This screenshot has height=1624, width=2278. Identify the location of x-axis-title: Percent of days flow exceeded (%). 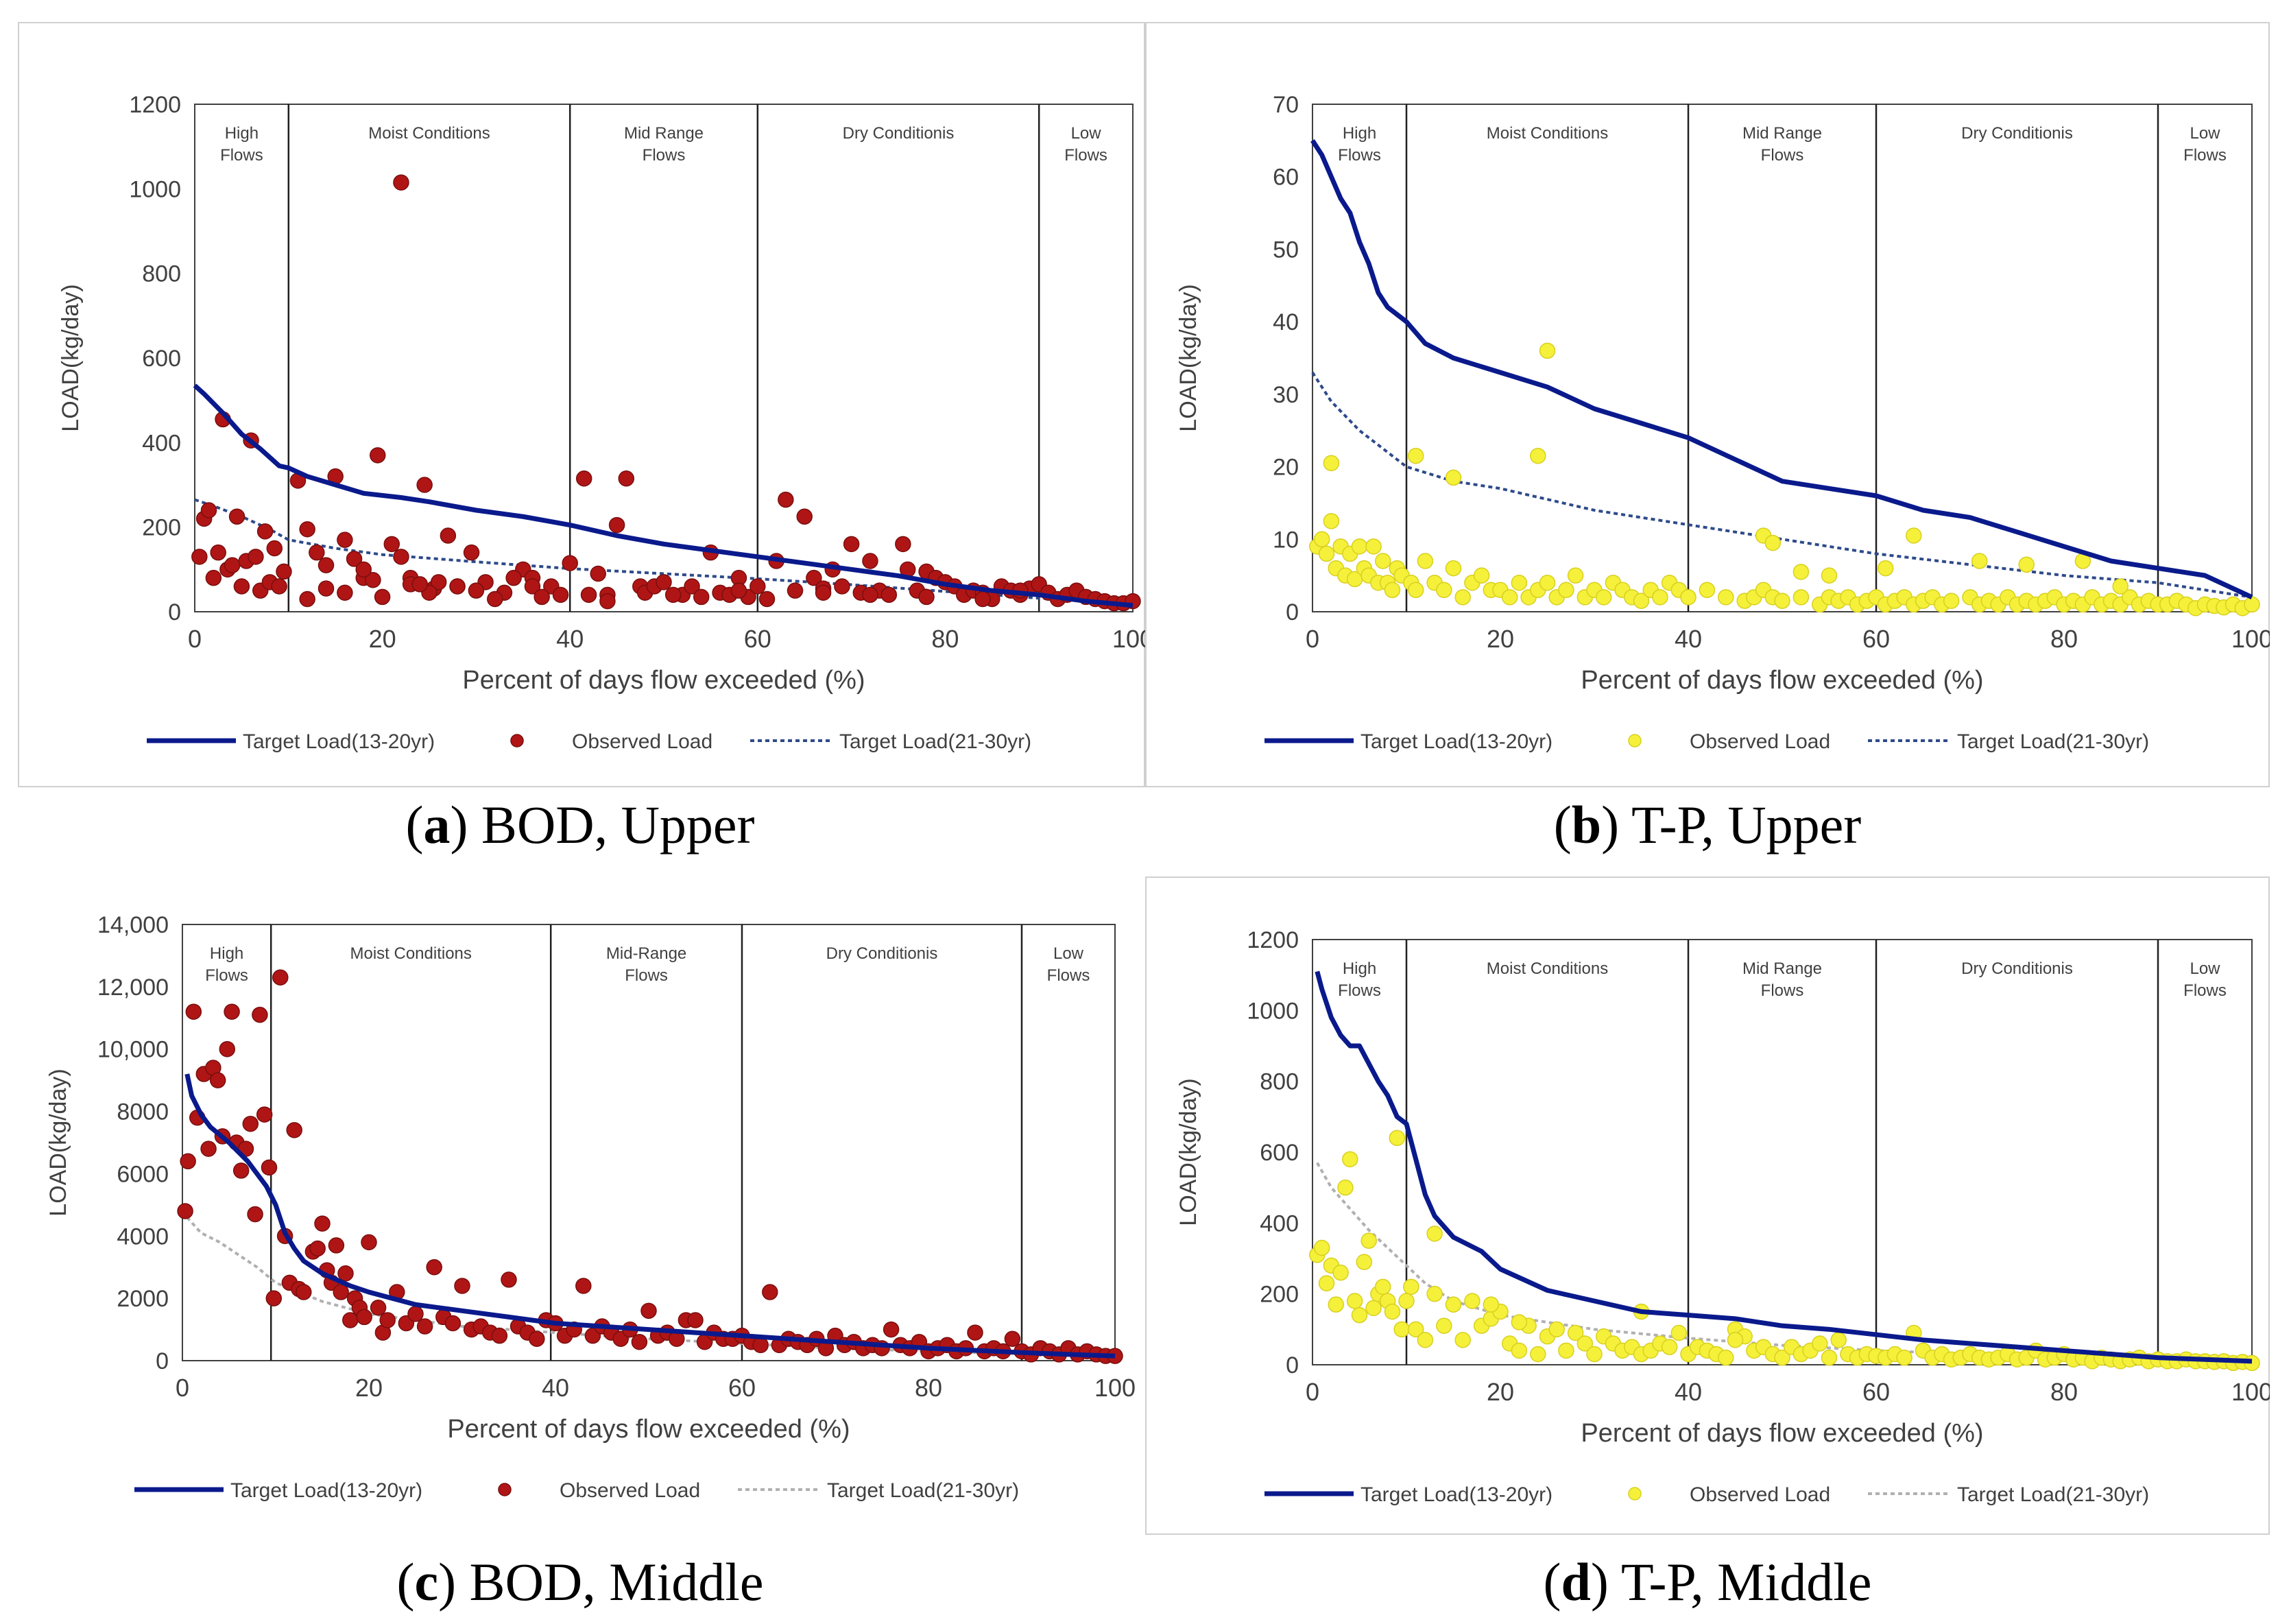
(1782, 1433).